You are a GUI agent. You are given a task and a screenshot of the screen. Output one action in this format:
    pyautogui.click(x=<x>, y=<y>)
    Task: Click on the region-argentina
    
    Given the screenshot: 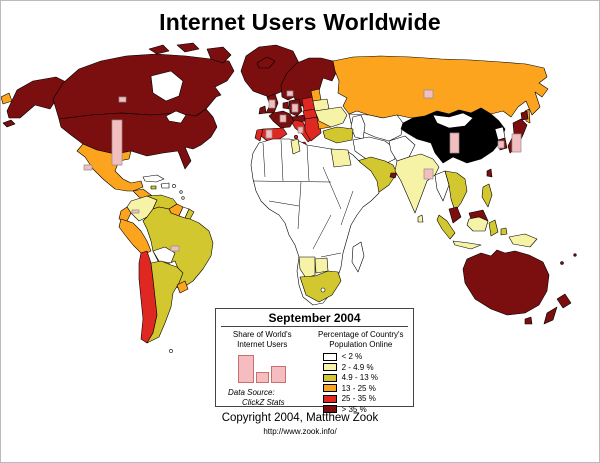 What is the action you would take?
    pyautogui.click(x=165, y=302)
    